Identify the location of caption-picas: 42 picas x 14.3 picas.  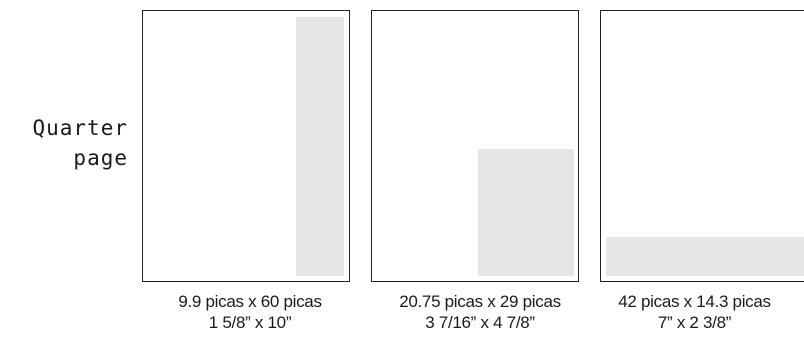
(694, 301).